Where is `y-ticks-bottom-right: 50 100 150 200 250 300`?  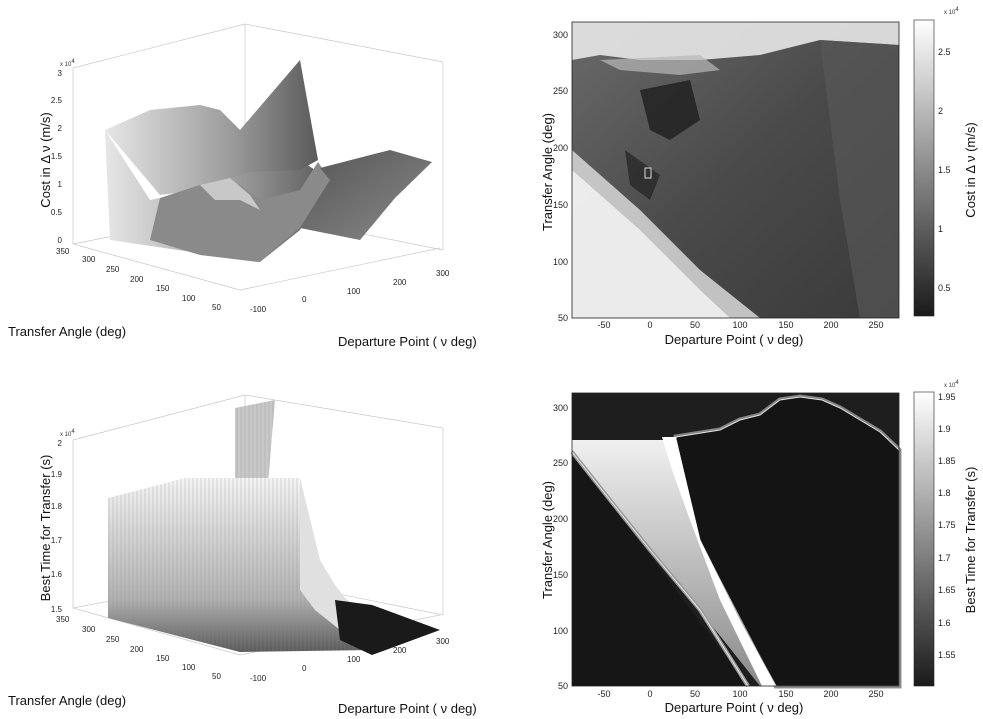 y-ticks-bottom-right: 50 100 150 200 250 300 is located at coordinates (560, 547).